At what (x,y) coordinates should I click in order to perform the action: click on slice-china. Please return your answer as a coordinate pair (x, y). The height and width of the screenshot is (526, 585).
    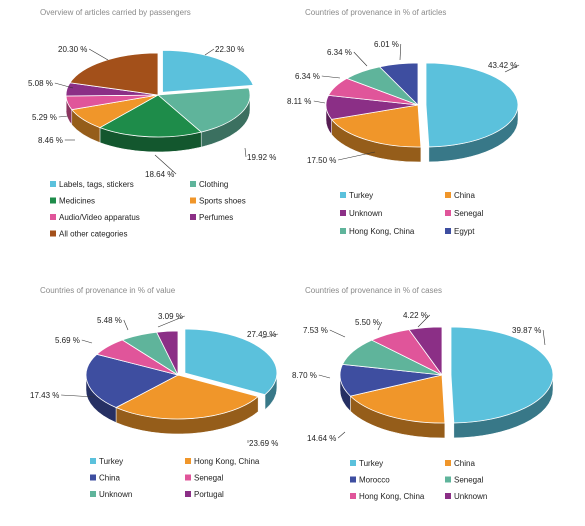
    Looking at the image, I should click on (132, 380).